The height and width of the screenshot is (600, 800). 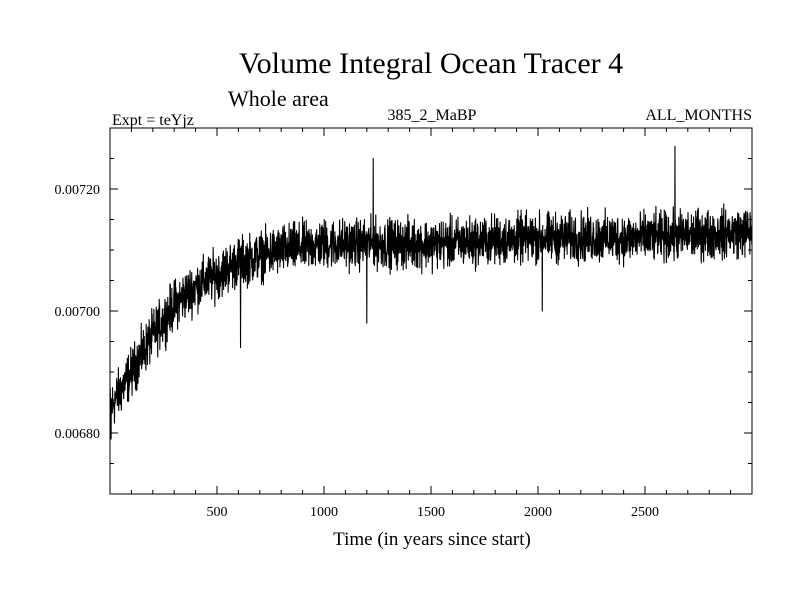 I want to click on y-tick-label: 0.00680, so click(x=78, y=434).